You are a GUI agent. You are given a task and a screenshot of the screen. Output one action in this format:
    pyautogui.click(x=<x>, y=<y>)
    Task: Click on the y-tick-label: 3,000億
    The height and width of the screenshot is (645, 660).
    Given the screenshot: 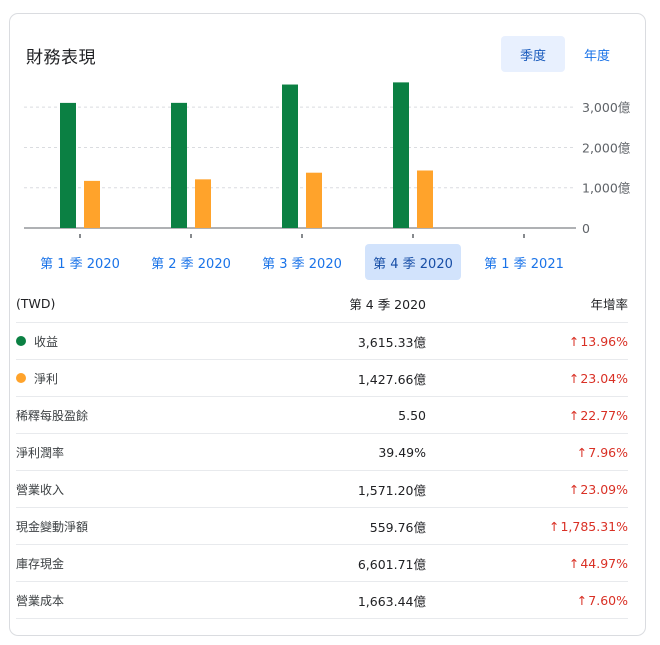 What is the action you would take?
    pyautogui.click(x=606, y=107)
    